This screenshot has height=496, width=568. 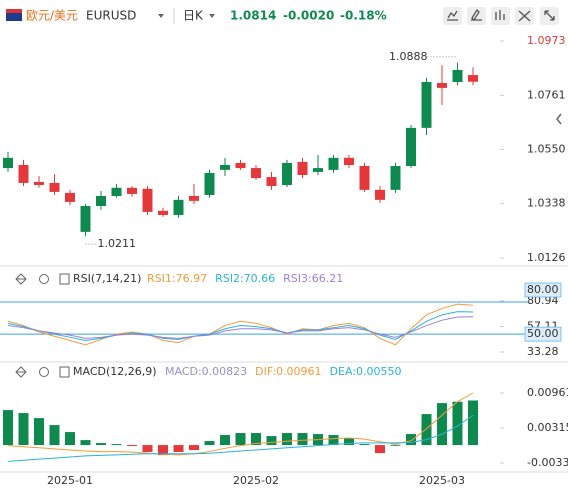 What do you see at coordinates (546, 148) in the screenshot?
I see `y-tick-label: 1.0550` at bounding box center [546, 148].